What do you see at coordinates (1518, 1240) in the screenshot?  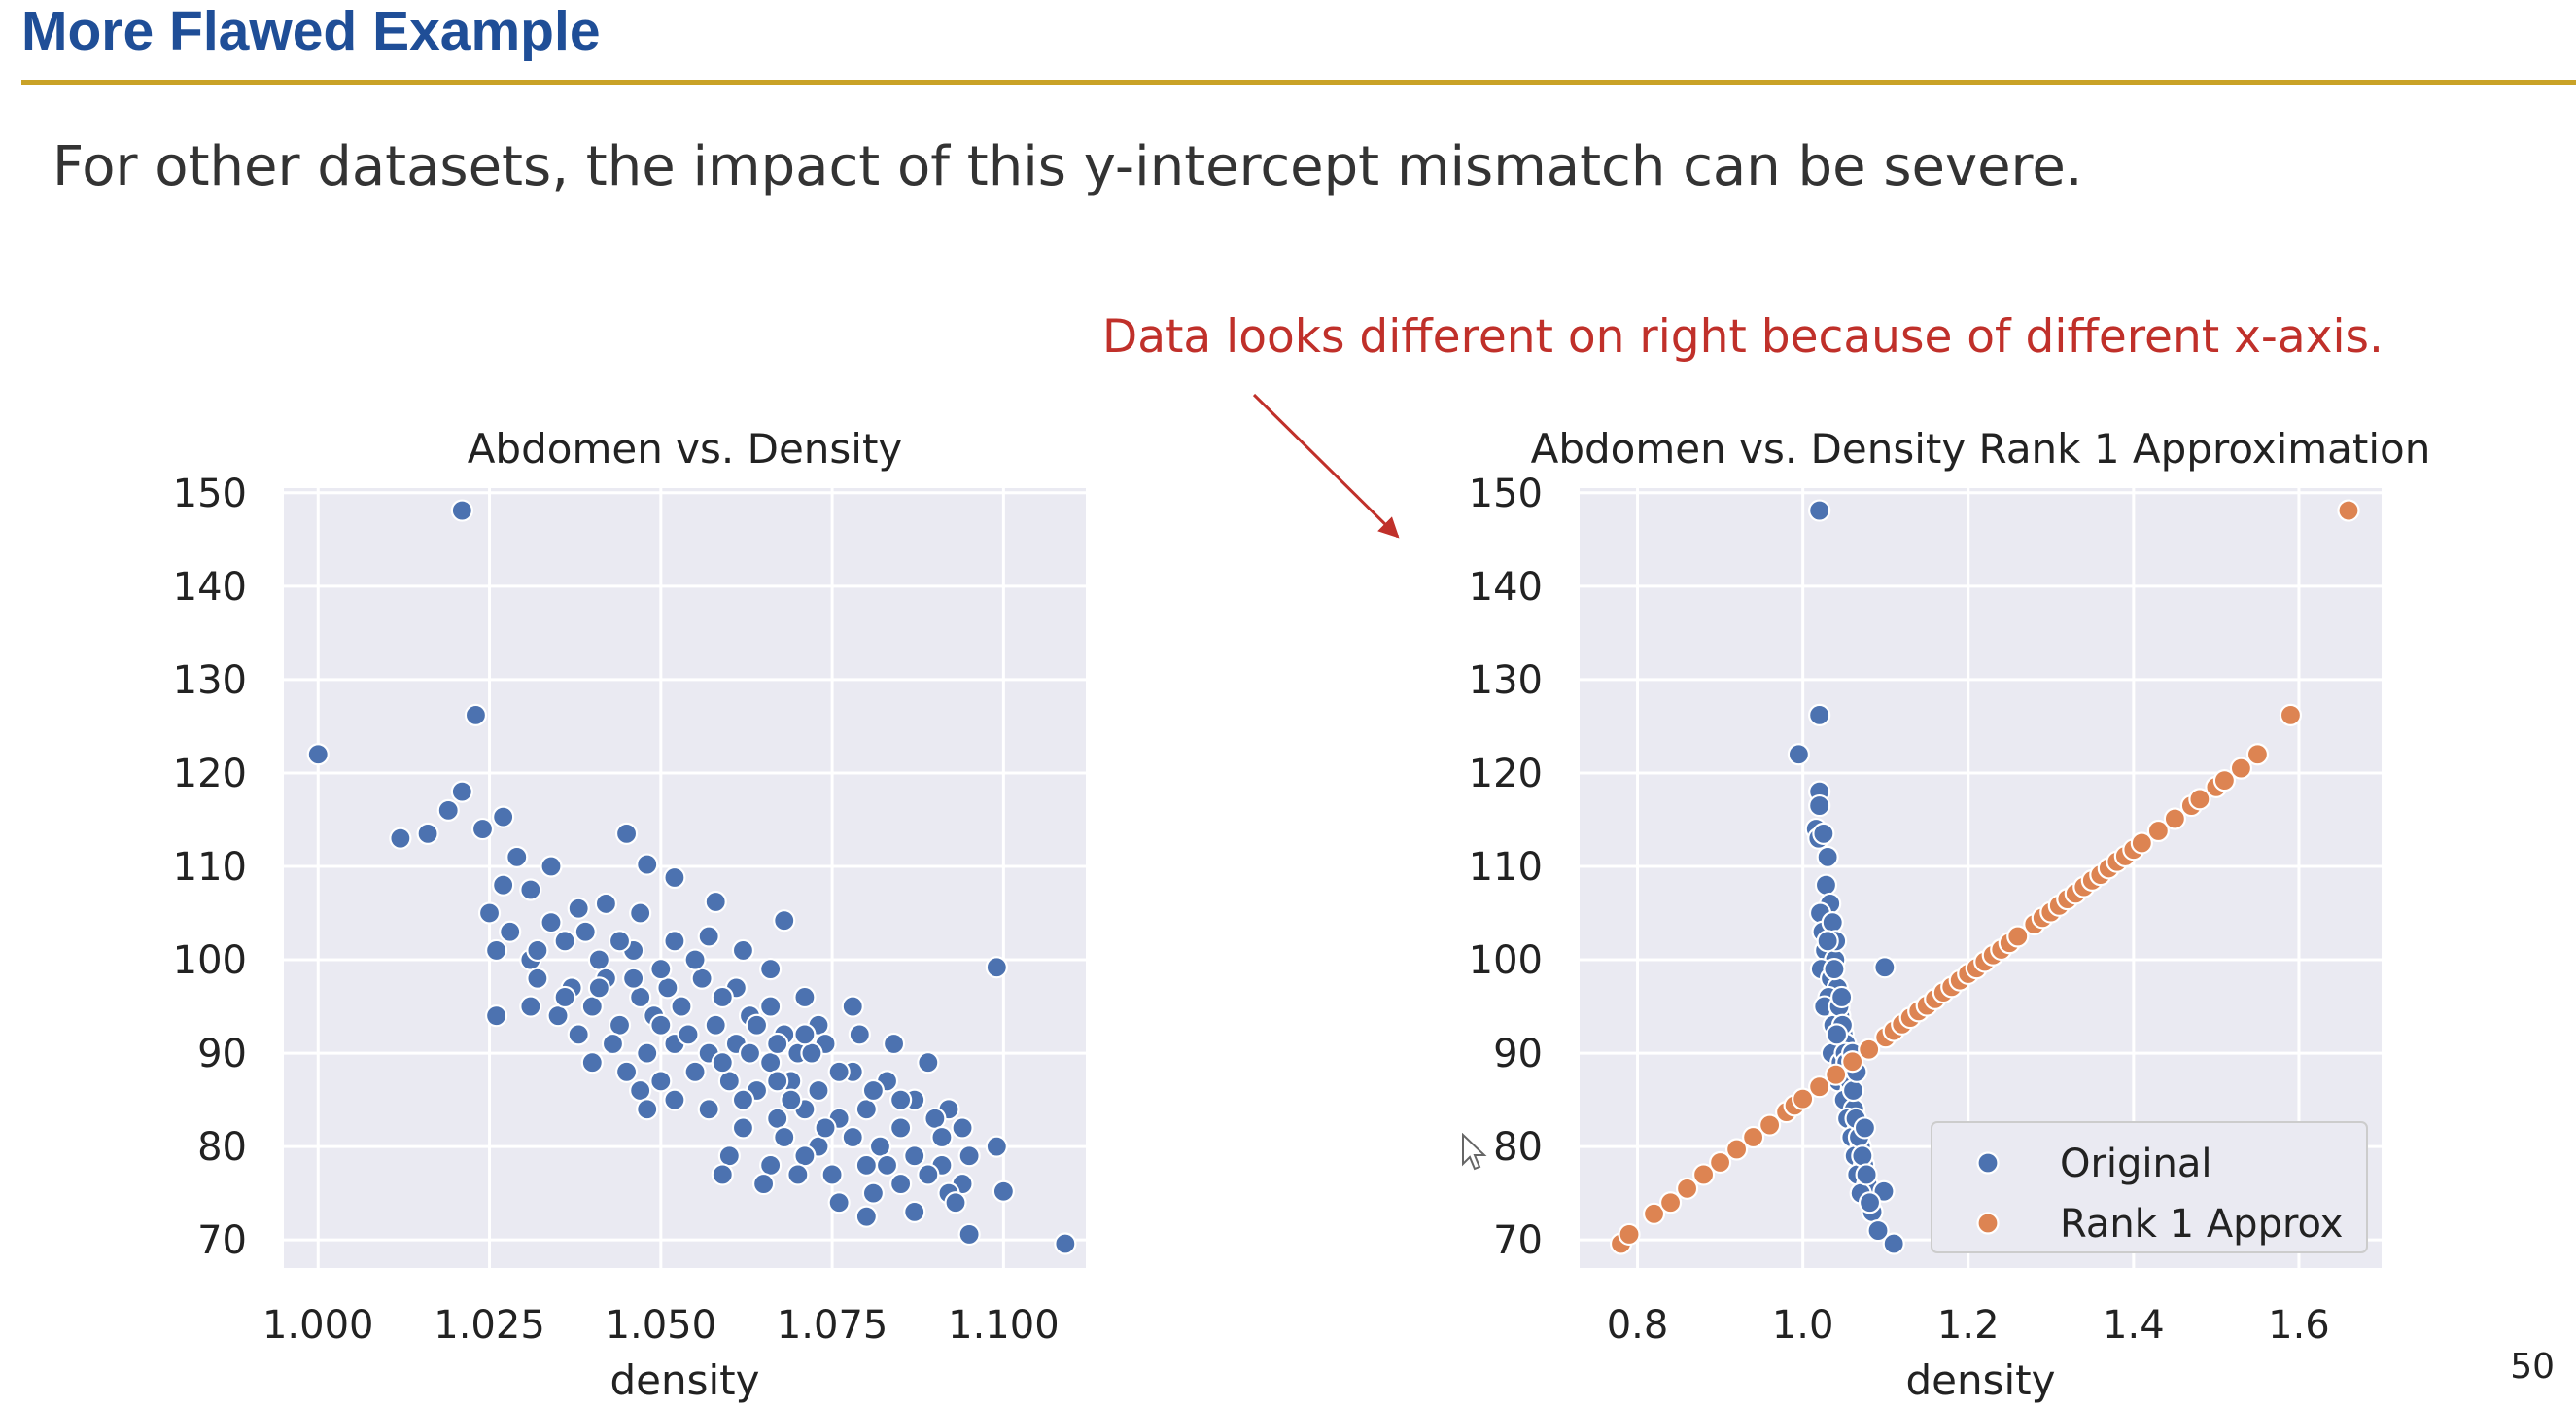 I see `right-y-tick-label: 70` at bounding box center [1518, 1240].